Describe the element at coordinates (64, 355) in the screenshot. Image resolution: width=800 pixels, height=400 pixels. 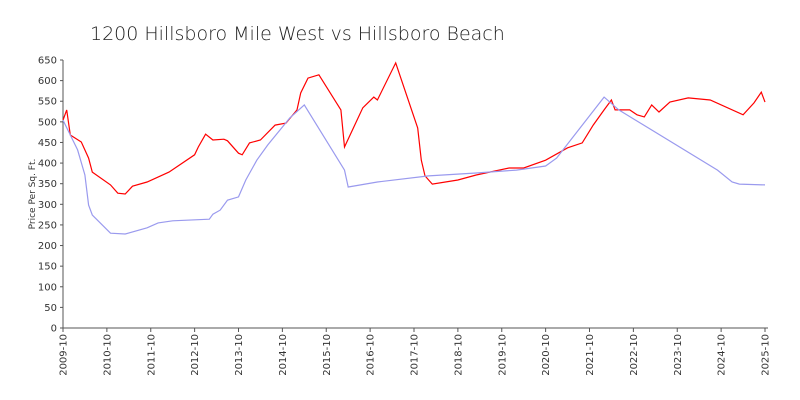
I see `x-tick-label: 2009-10` at that location.